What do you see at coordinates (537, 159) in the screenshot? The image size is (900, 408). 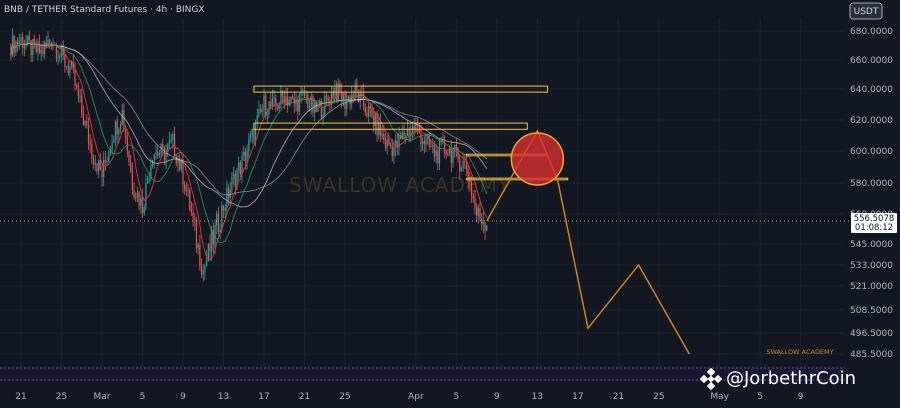 I see `highlight-circle` at bounding box center [537, 159].